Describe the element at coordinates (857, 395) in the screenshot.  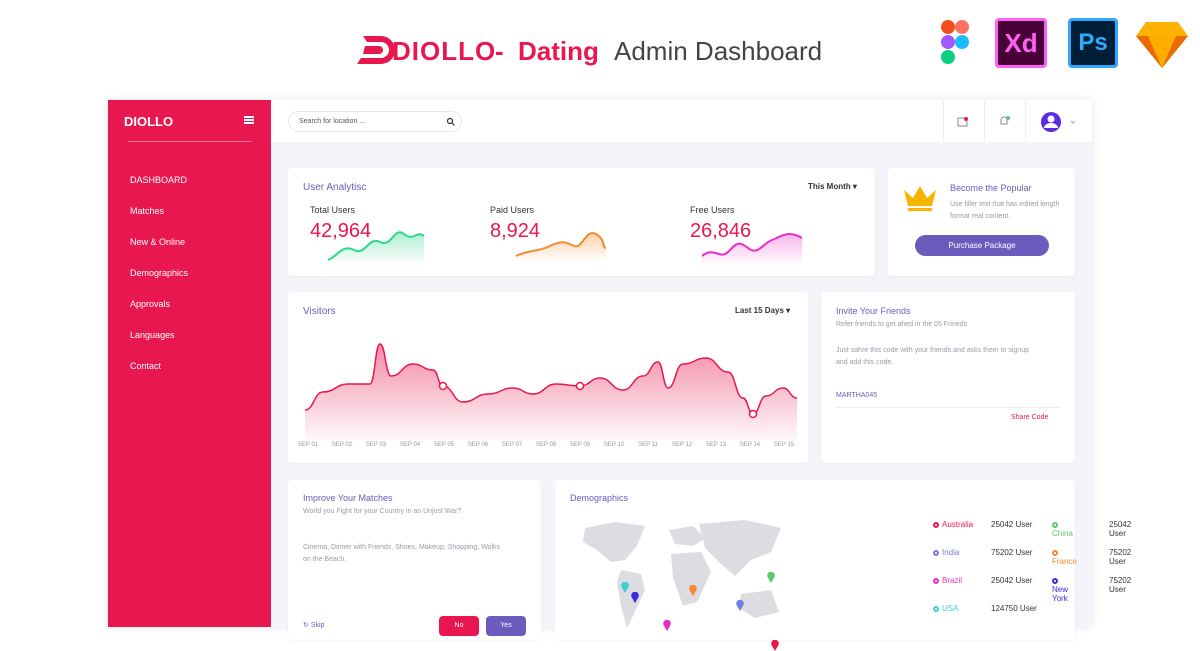
I see `invite-code: MARTHA045` at that location.